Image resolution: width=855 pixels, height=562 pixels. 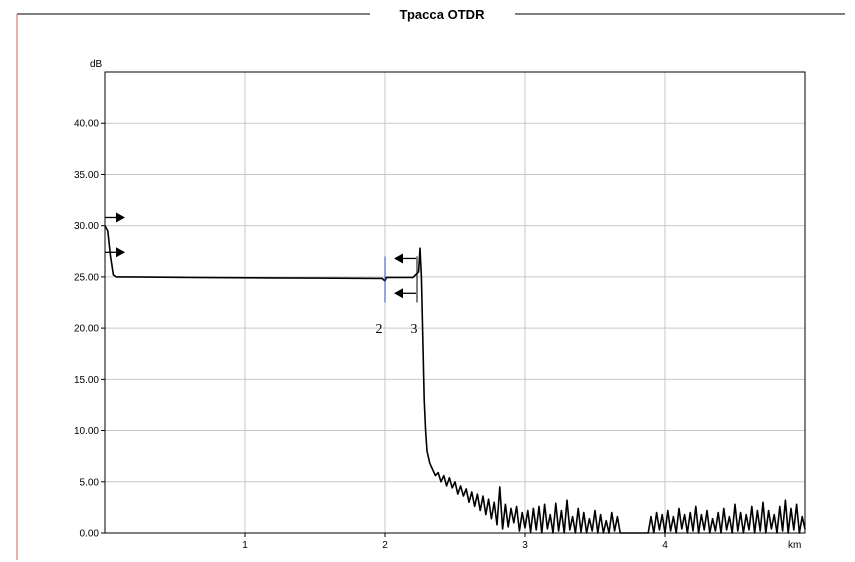 What do you see at coordinates (120, 217) in the screenshot?
I see `start-marker-upper-arrow` at bounding box center [120, 217].